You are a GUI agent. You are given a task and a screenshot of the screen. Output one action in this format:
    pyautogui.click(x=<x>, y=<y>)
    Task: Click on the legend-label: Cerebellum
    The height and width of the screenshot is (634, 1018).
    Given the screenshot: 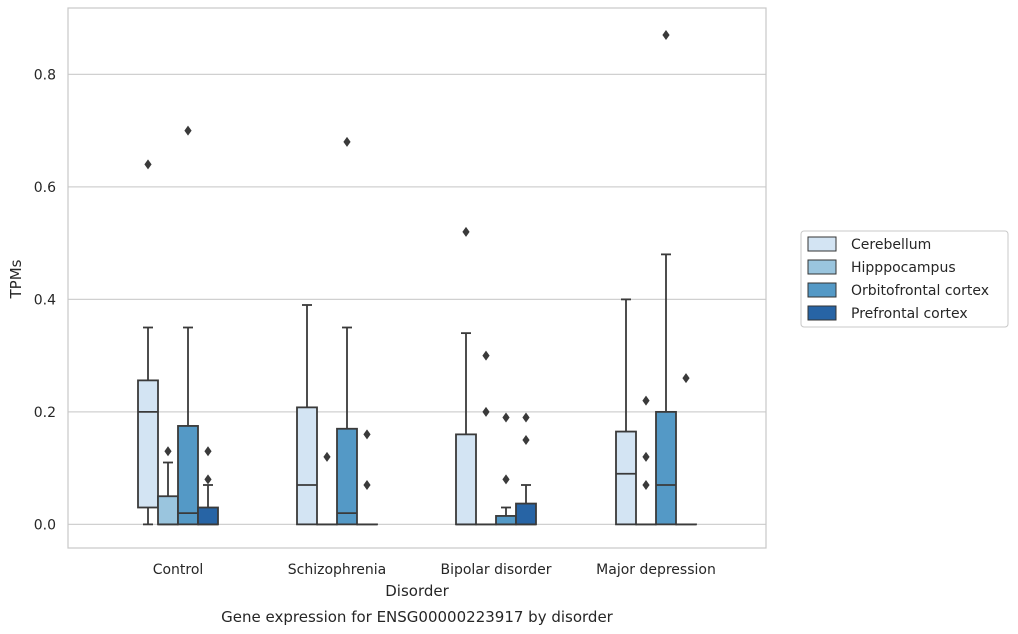 What is the action you would take?
    pyautogui.click(x=891, y=245)
    